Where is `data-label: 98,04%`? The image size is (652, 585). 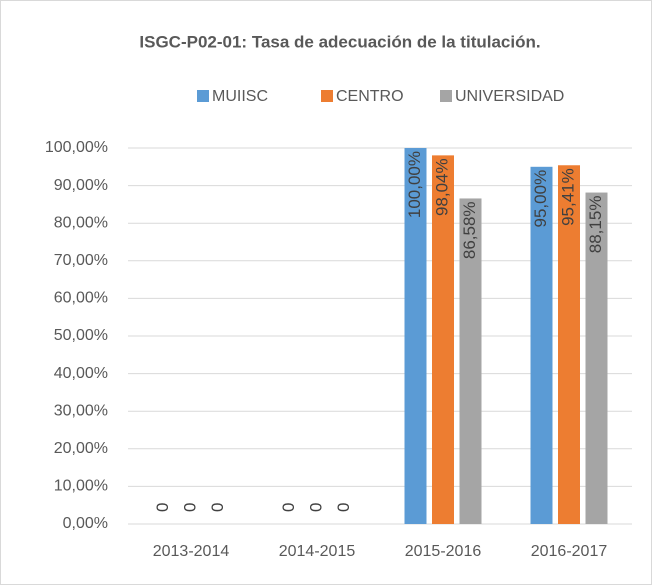 data-label: 98,04% is located at coordinates (441, 187).